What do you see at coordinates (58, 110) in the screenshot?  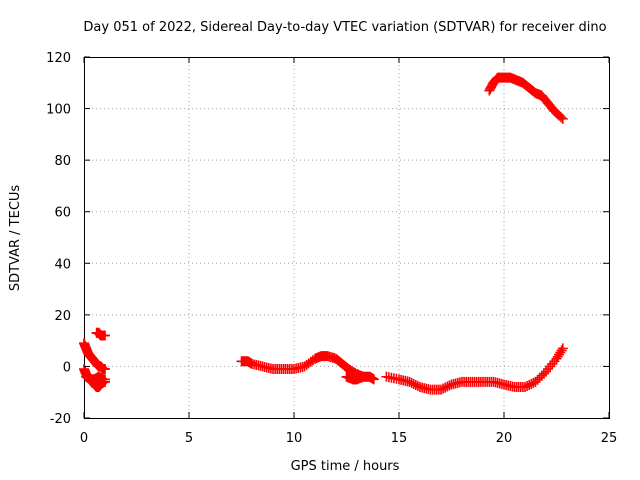 I see `y-tick-label: 100` at bounding box center [58, 110].